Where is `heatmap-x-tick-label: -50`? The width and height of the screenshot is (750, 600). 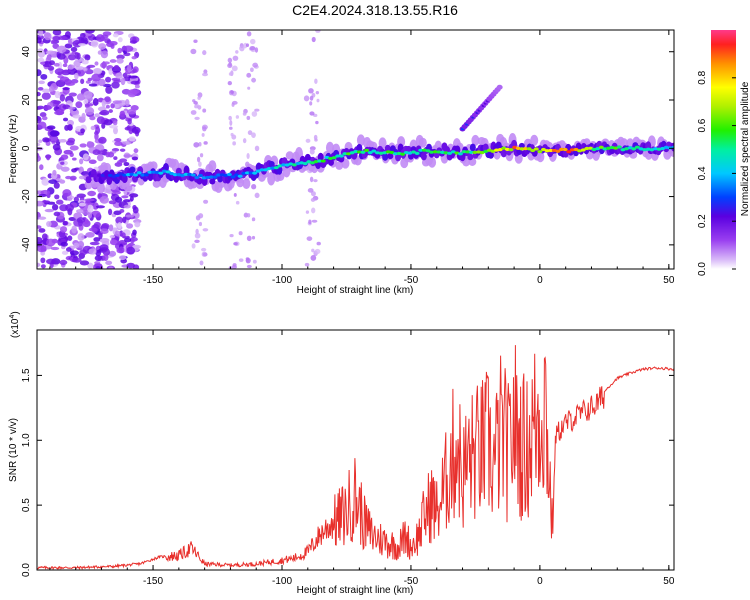
heatmap-x-tick-label: -50 is located at coordinates (411, 280).